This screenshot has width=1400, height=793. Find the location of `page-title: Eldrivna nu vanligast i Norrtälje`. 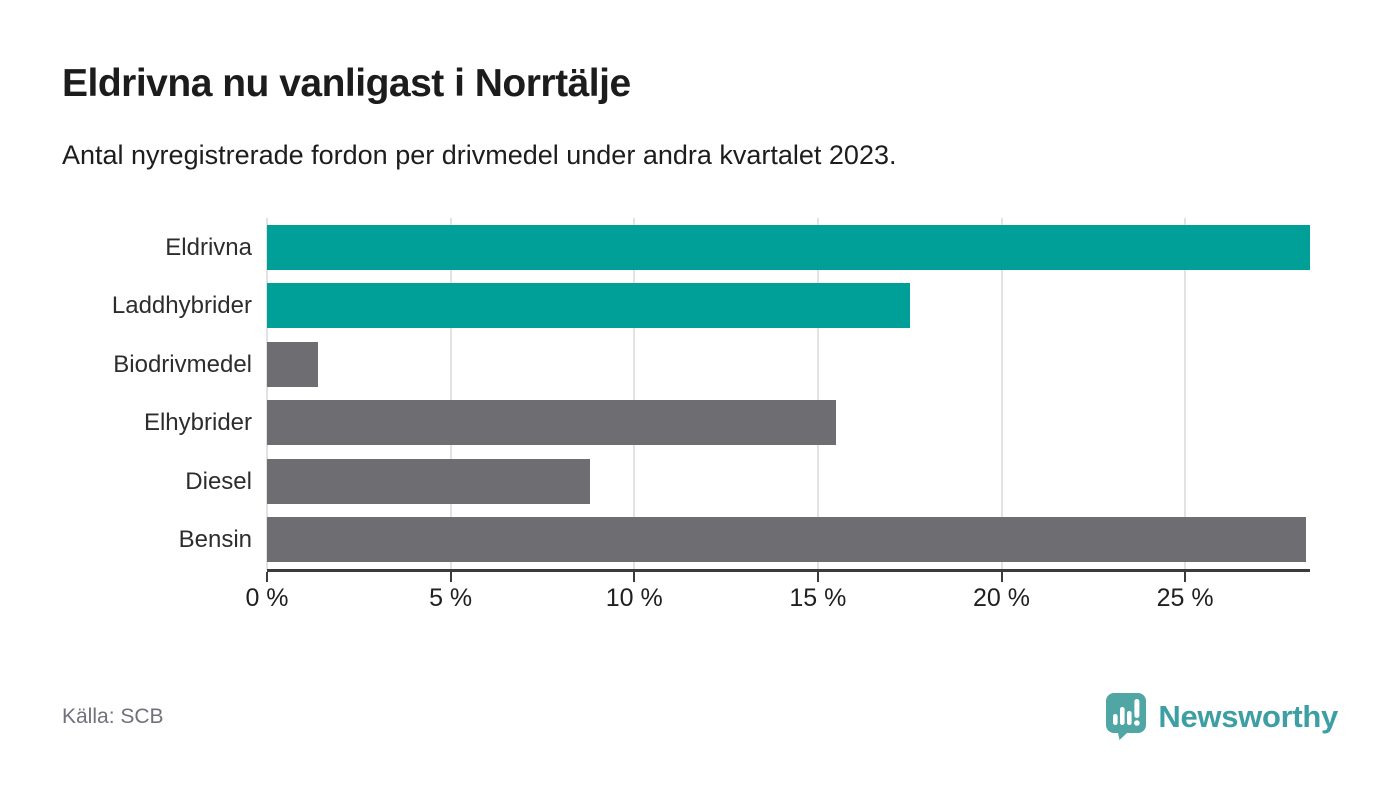

page-title: Eldrivna nu vanligast i Norrtälje is located at coordinates (346, 83).